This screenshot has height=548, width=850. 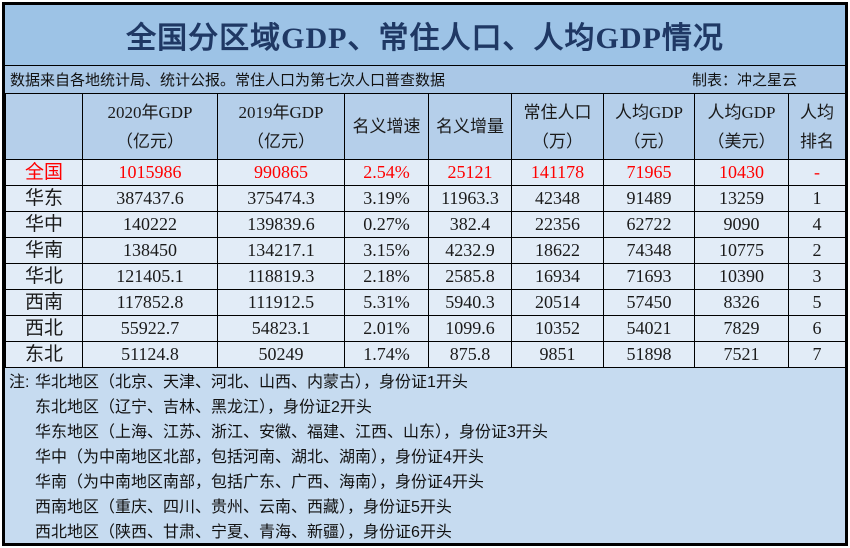 What do you see at coordinates (150, 354) in the screenshot?
I see `value-cell: 51124.8` at bounding box center [150, 354].